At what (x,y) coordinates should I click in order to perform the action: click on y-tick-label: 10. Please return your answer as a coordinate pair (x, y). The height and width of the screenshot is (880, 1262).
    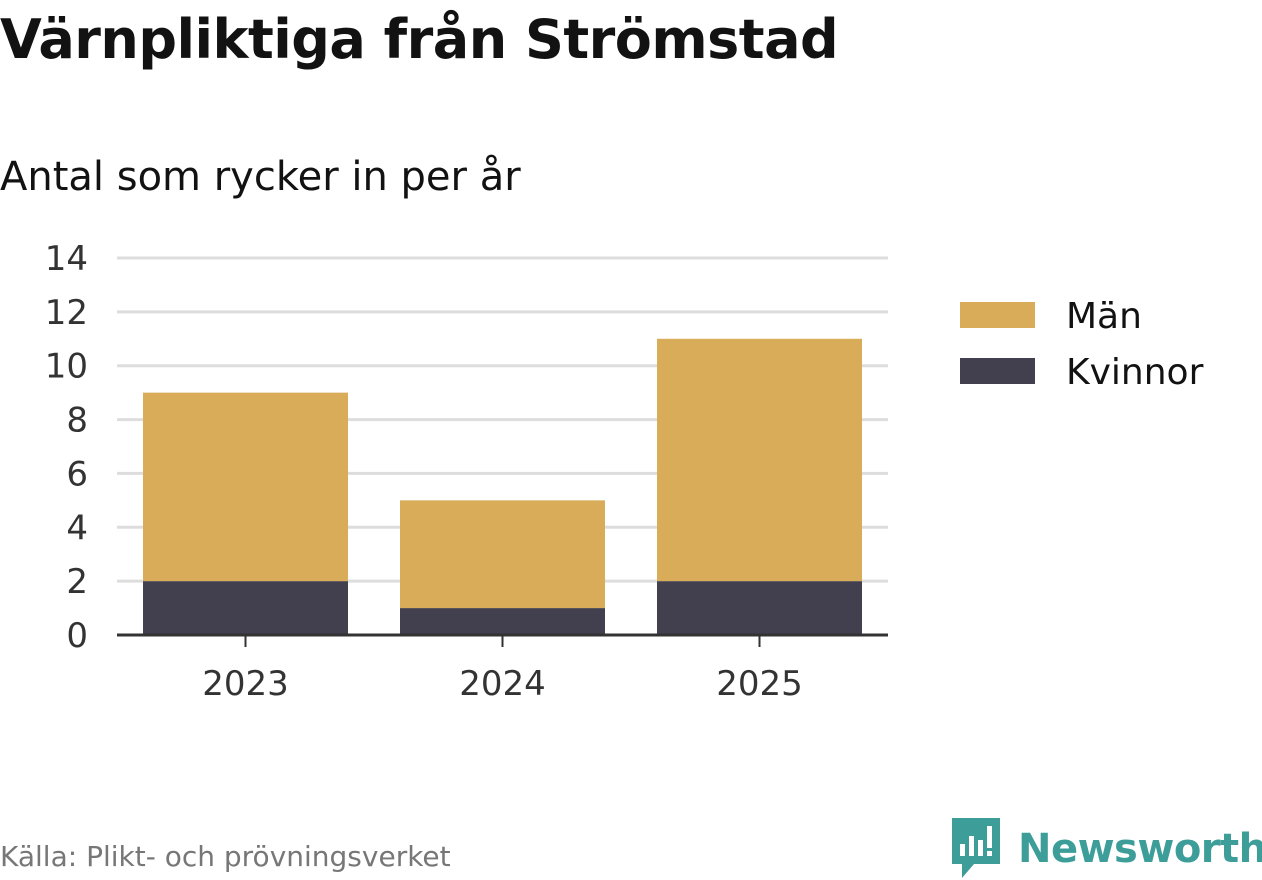
    Looking at the image, I should click on (66, 367).